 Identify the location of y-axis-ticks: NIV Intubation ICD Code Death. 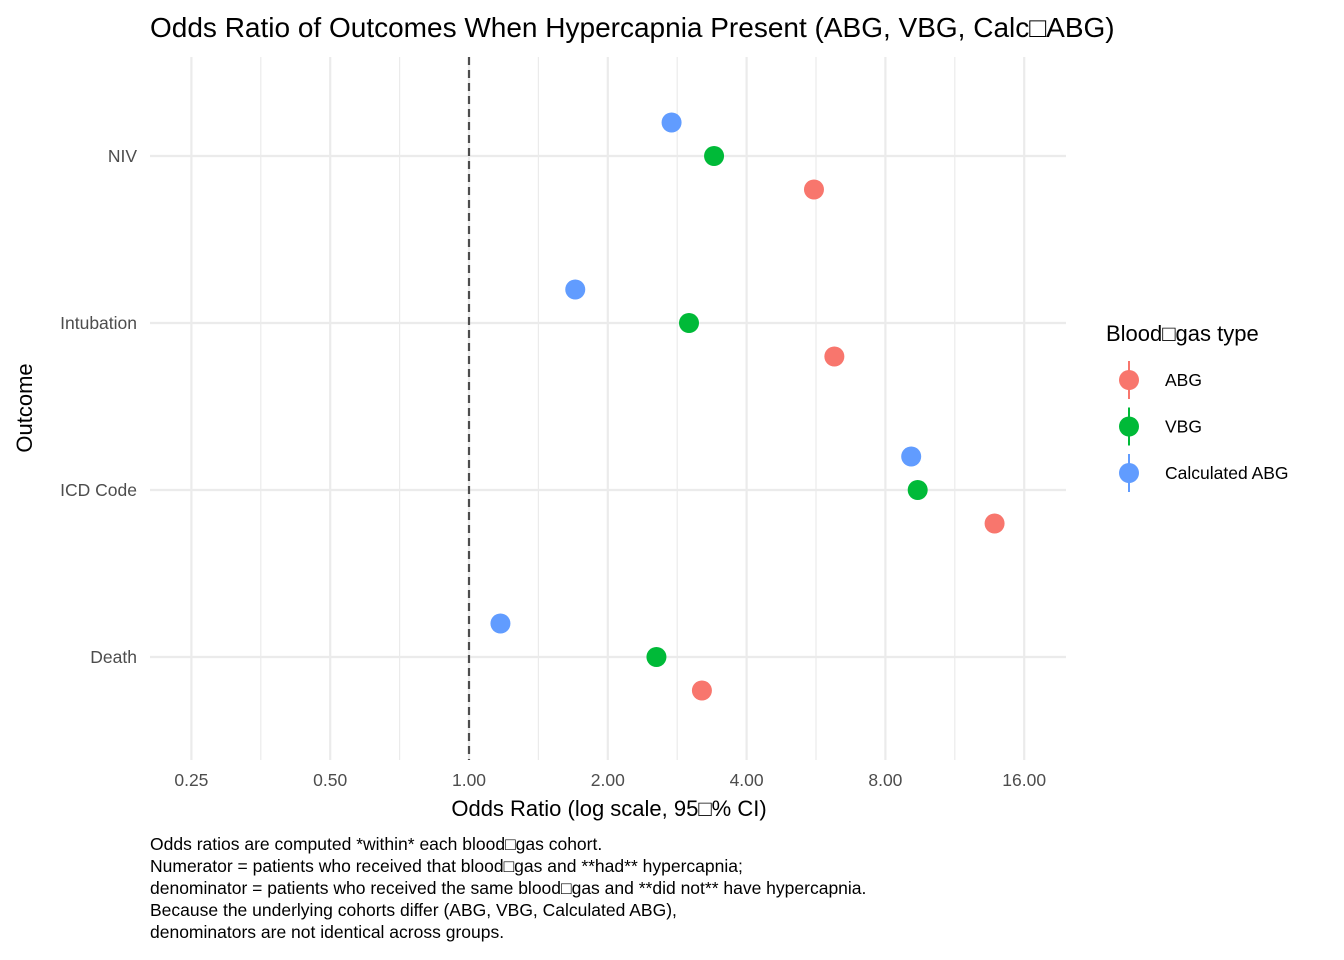
(98, 406).